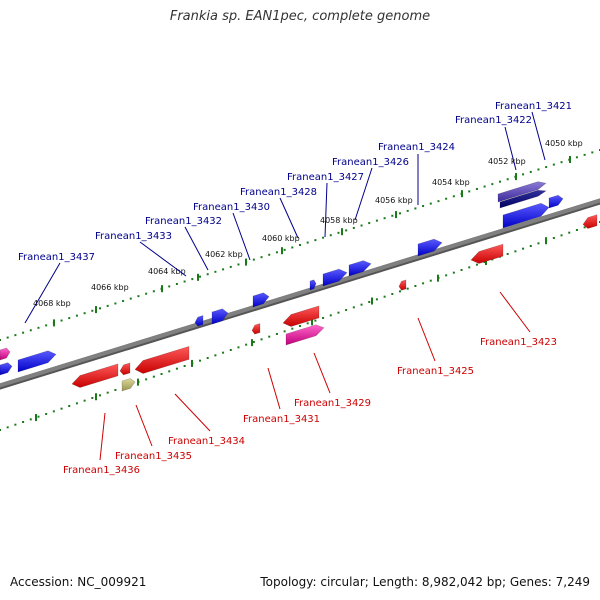 This screenshot has height=600, width=600. Describe the element at coordinates (78, 582) in the screenshot. I see `accession-text: Accession: NC_009921` at that location.